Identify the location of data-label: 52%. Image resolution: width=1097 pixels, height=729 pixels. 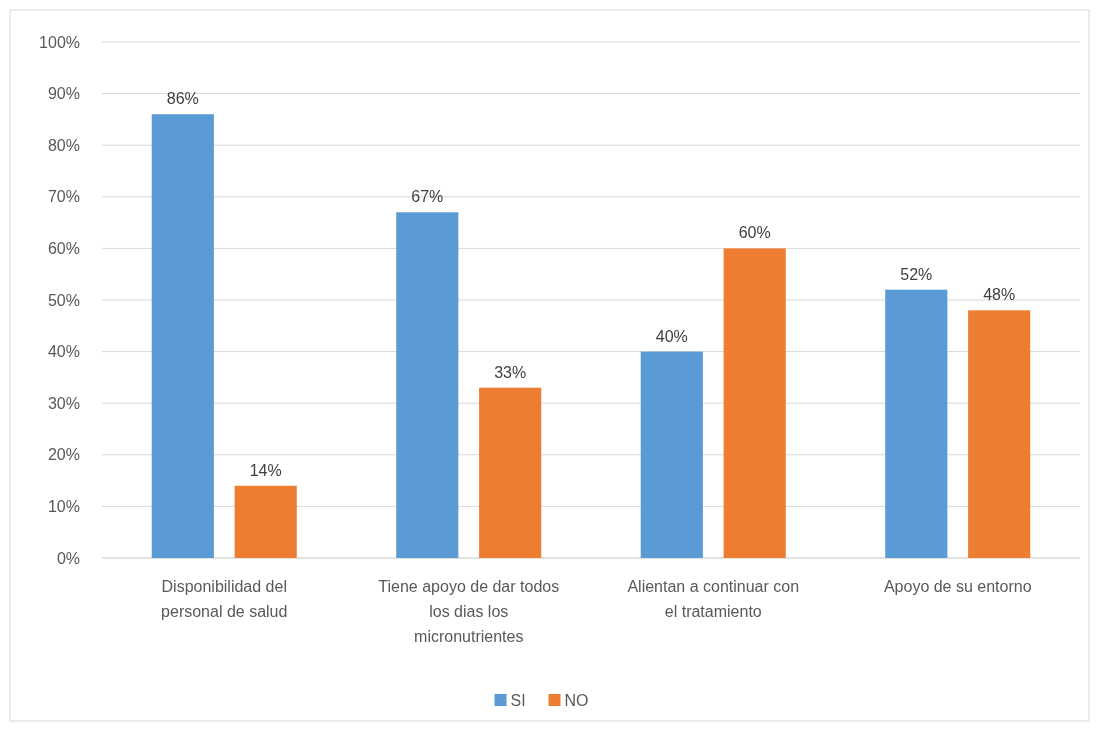
(916, 274).